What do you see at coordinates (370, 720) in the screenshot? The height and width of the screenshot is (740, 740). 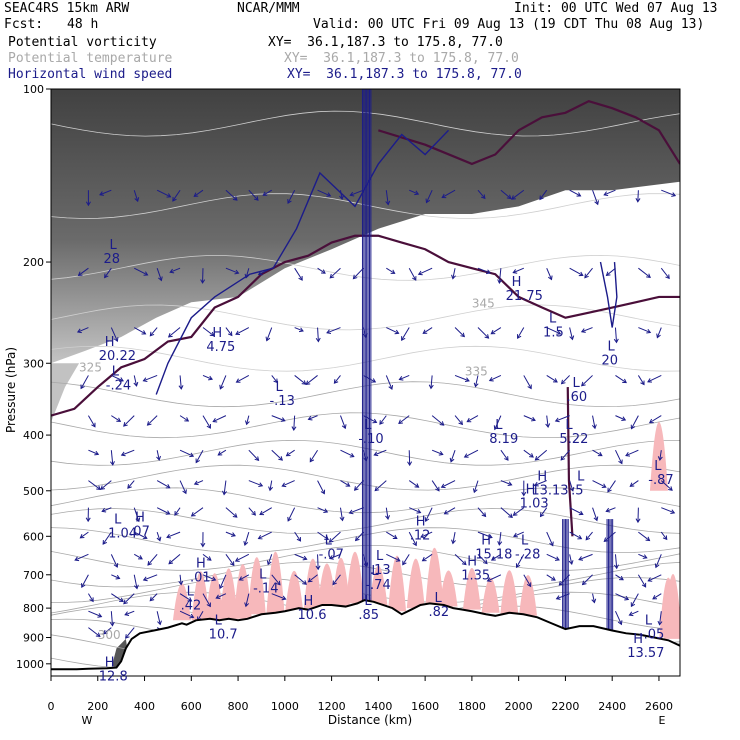 I see `x-axis-label: Distance (km)` at bounding box center [370, 720].